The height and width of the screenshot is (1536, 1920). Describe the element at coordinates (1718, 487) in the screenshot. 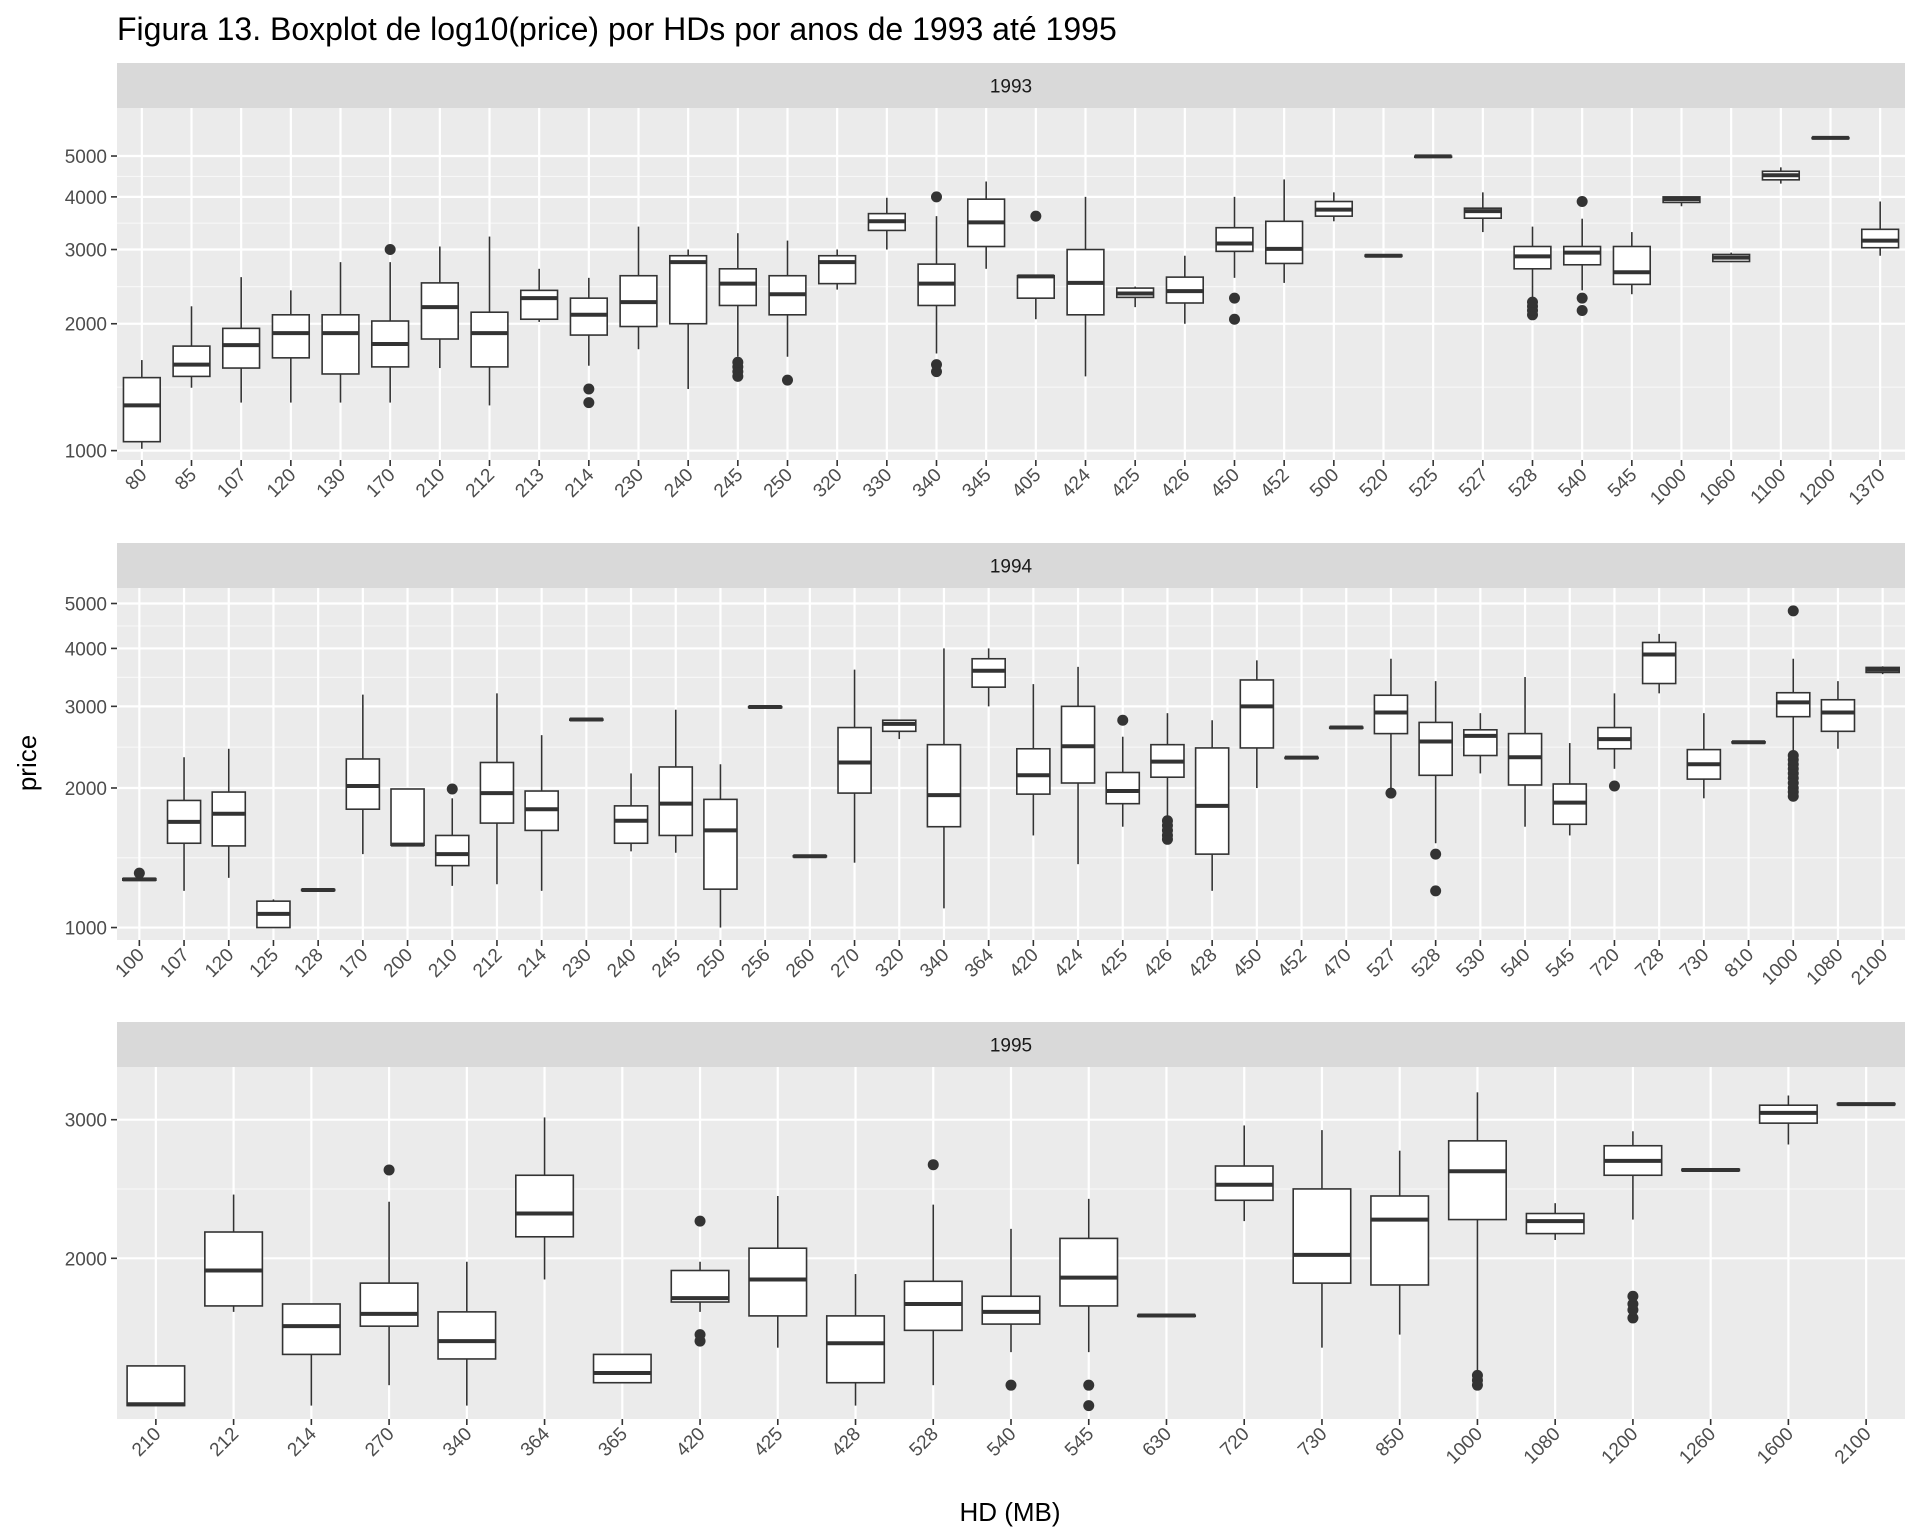

I see `x-tick-label: 1060` at that location.